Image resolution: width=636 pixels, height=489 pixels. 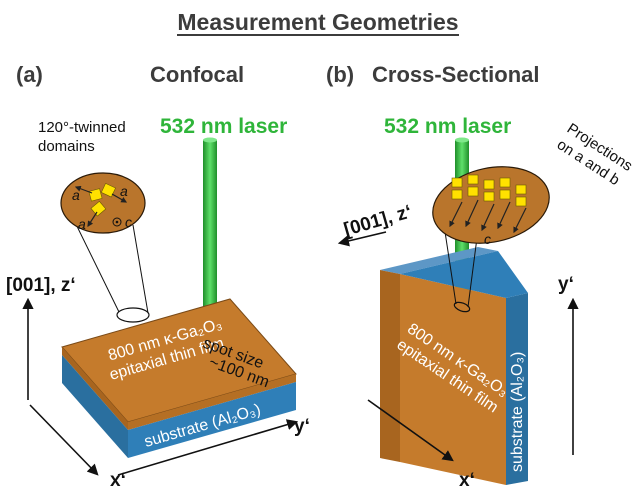 I want to click on panel-b-z-axis-arrow, so click(x=362, y=239).